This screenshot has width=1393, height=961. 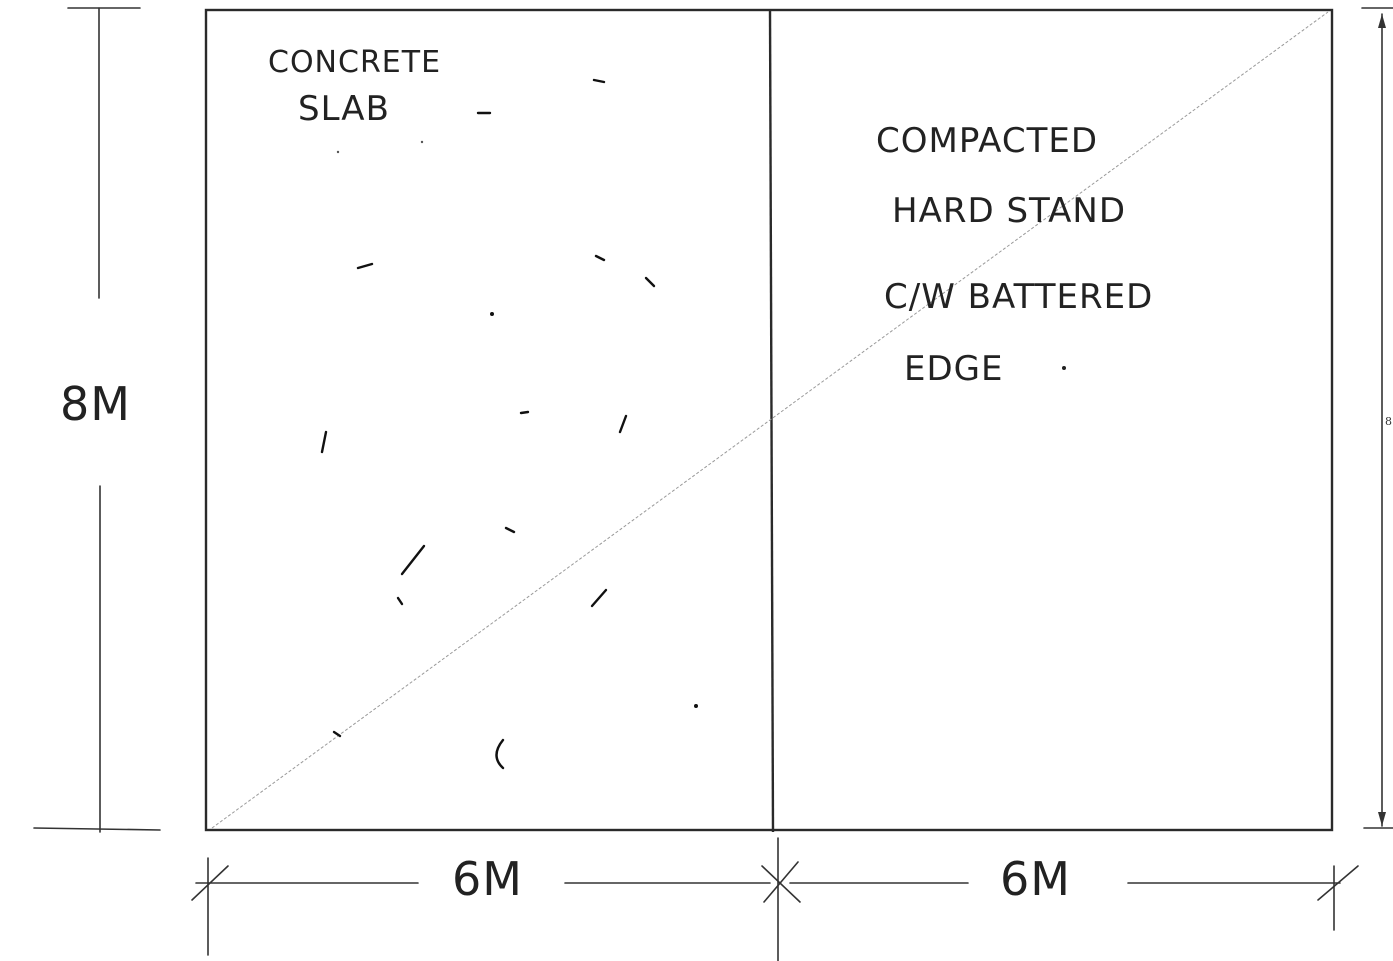 What do you see at coordinates (1382, 21) in the screenshot?
I see `arrow-up-icon` at bounding box center [1382, 21].